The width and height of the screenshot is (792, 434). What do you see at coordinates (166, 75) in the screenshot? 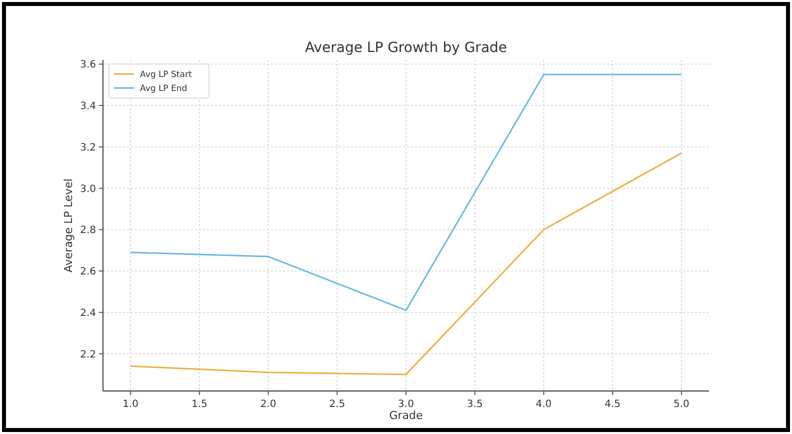
I see `legend-label: Avg LP Start` at bounding box center [166, 75].